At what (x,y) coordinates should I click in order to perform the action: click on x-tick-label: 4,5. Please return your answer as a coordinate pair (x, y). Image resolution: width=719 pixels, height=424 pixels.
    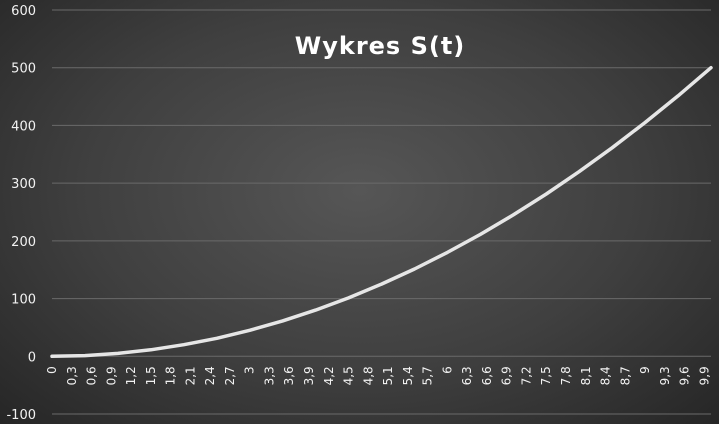
    Looking at the image, I should click on (349, 375).